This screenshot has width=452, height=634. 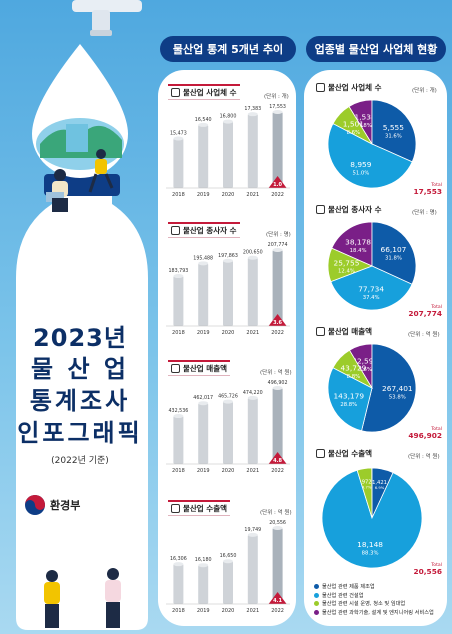 What do you see at coordinates (346, 272) in the screenshot?
I see `pie-pct-label: 12.4%` at bounding box center [346, 272].